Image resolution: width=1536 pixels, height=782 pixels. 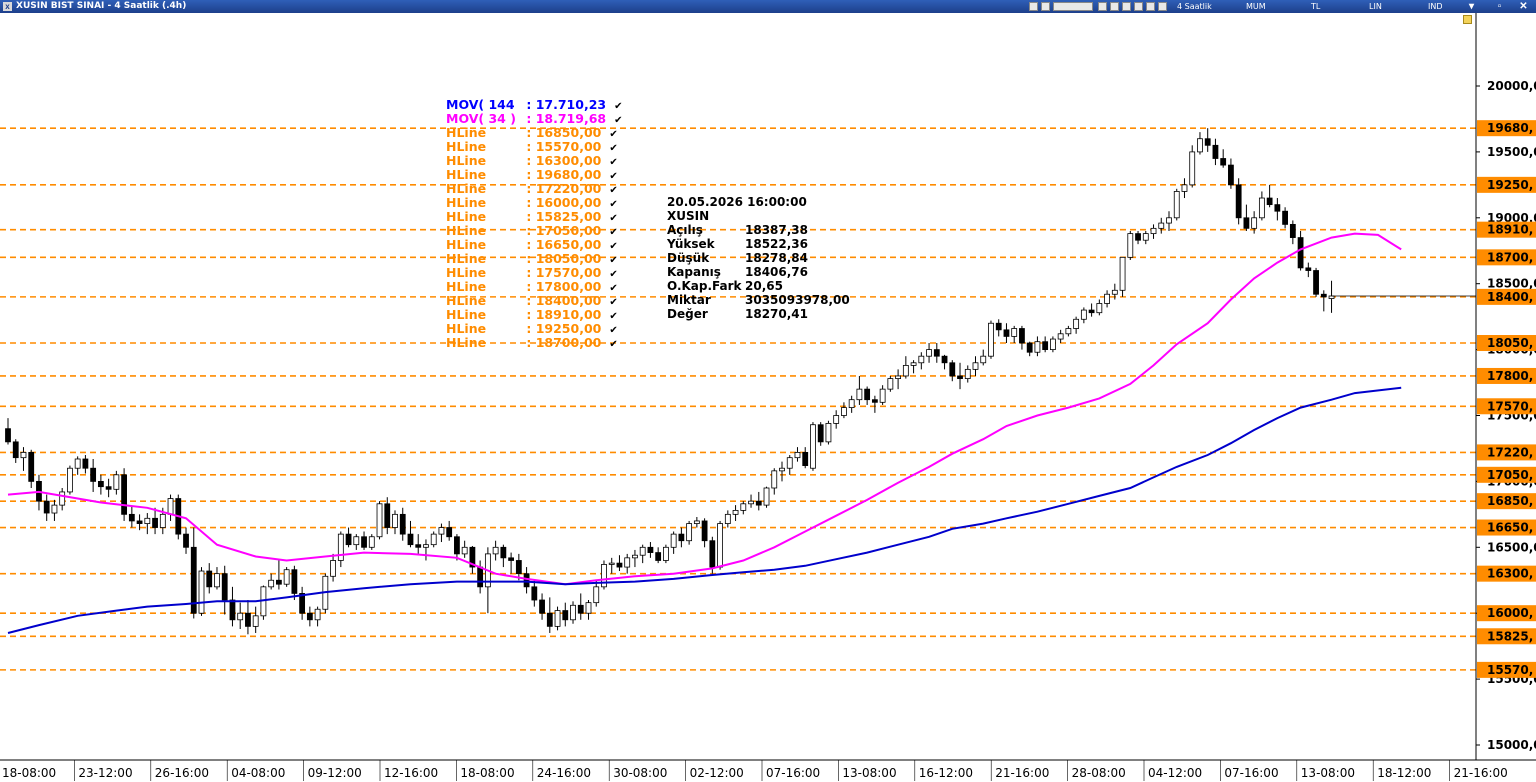 I want to click on app-icon: x, so click(x=7, y=6).